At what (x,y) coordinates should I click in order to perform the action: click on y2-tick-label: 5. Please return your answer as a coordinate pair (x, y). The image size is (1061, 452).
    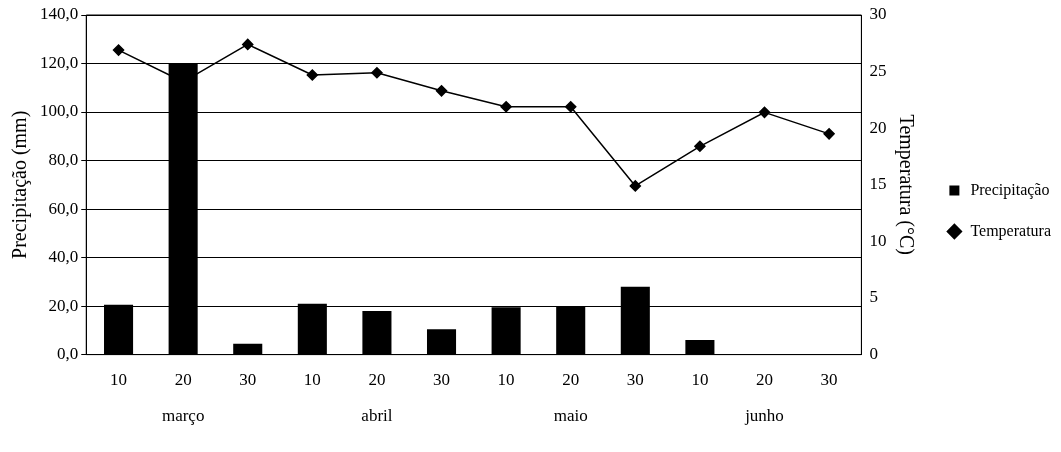
    Looking at the image, I should click on (873, 297).